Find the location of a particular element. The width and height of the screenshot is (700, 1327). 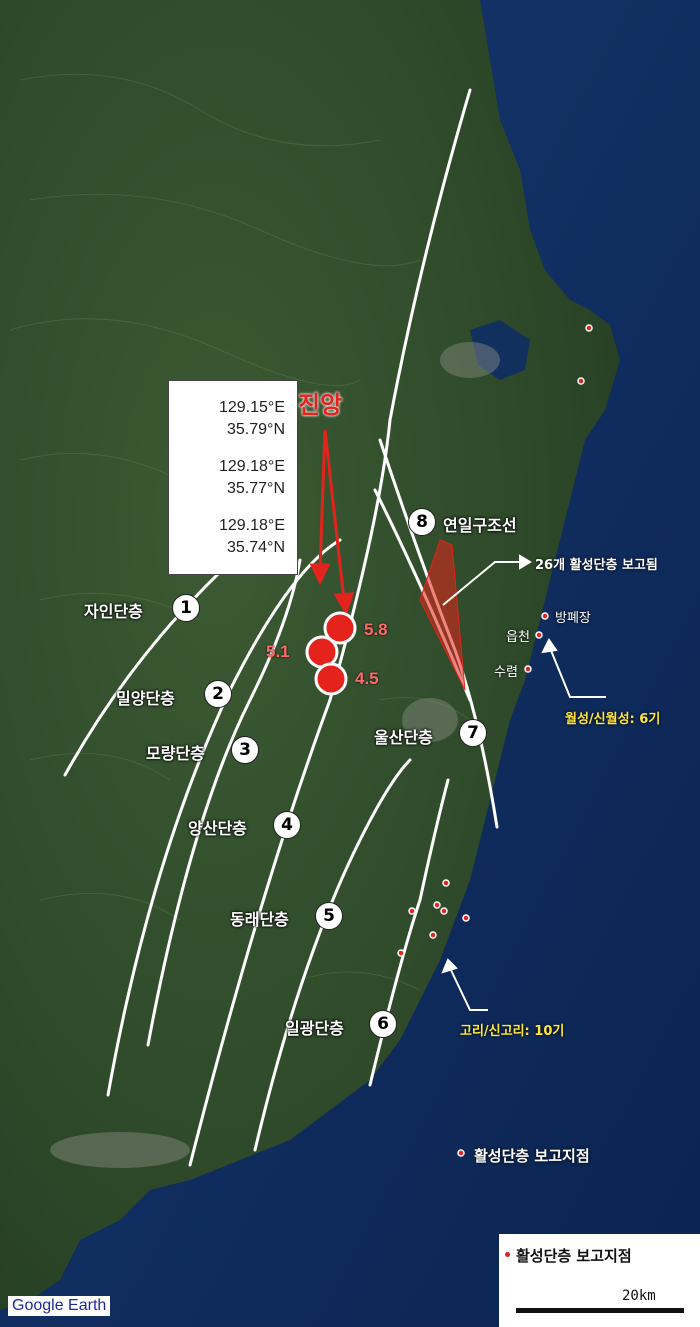

coord-2-lat: 35.77°N is located at coordinates (256, 488).